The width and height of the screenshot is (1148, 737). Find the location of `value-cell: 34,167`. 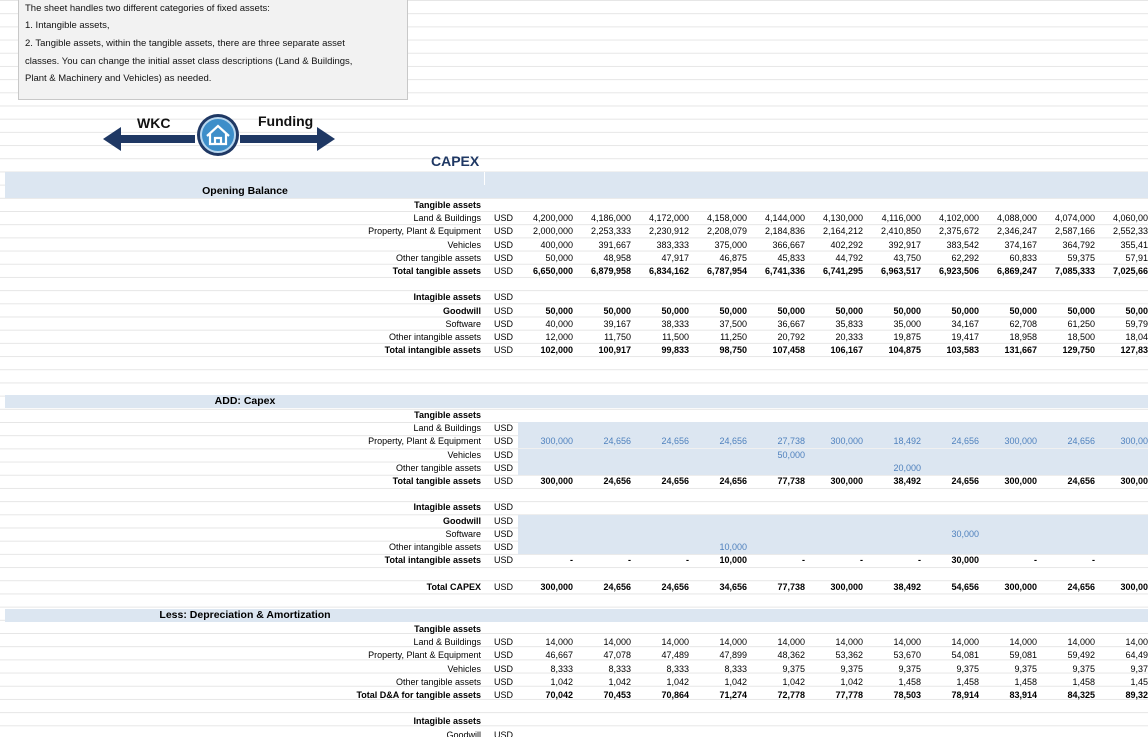

value-cell: 34,167 is located at coordinates (965, 323).